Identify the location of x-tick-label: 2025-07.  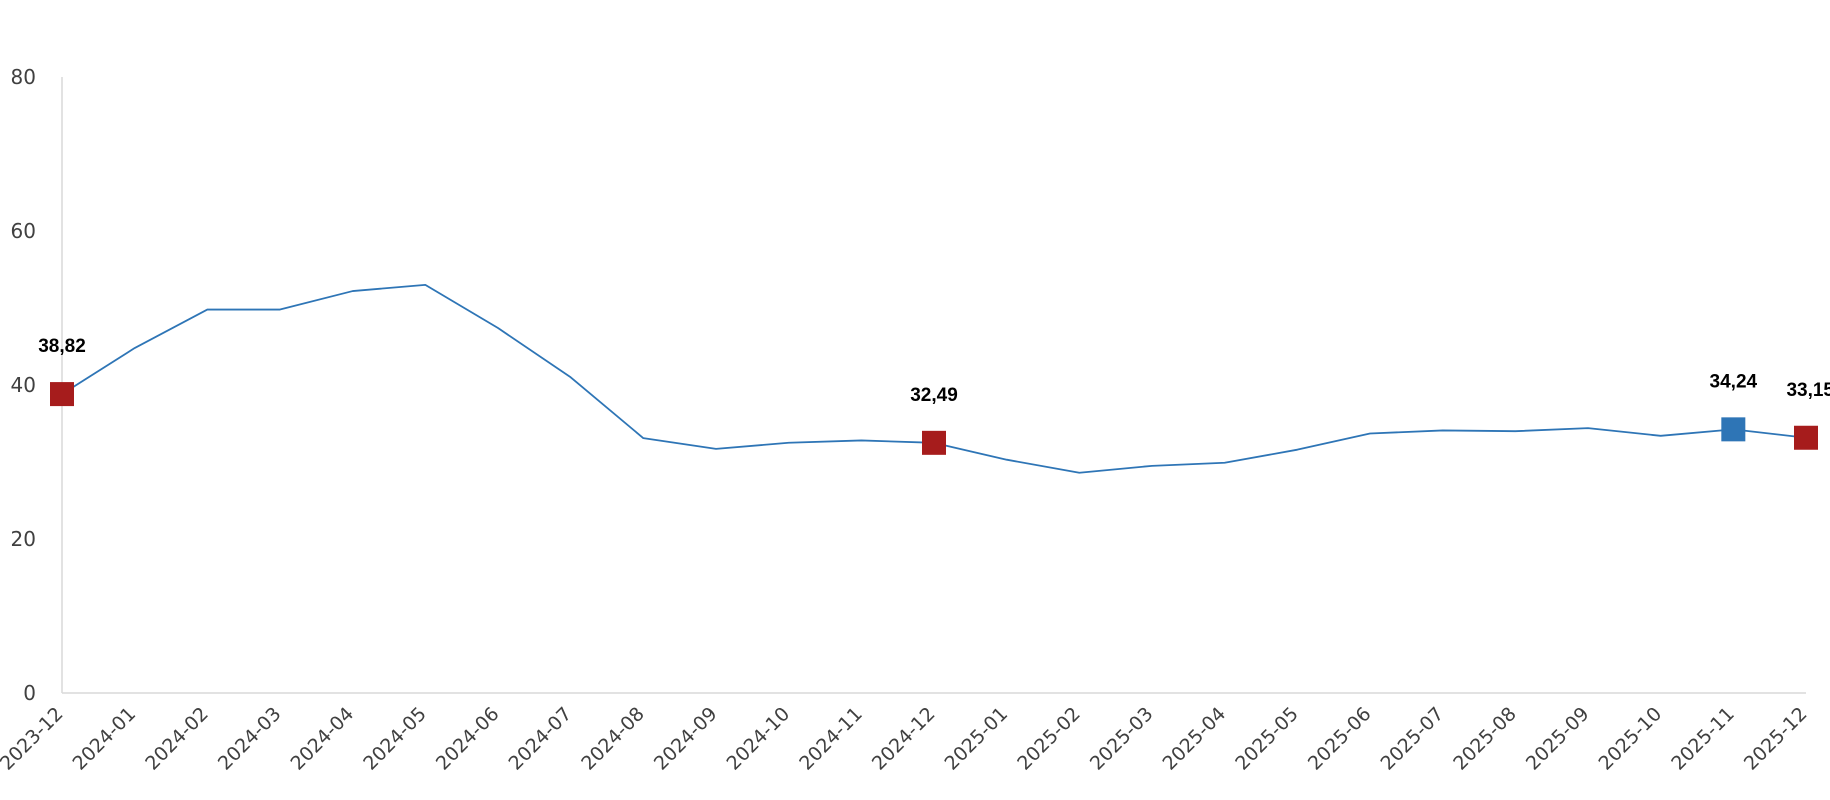
(1413, 739).